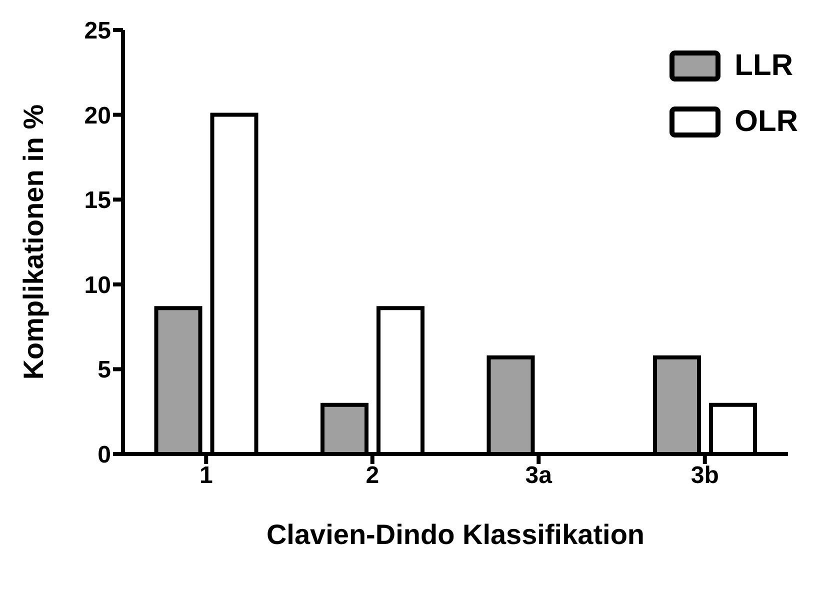 This screenshot has width=816, height=592. I want to click on legend-label: OLR, so click(766, 122).